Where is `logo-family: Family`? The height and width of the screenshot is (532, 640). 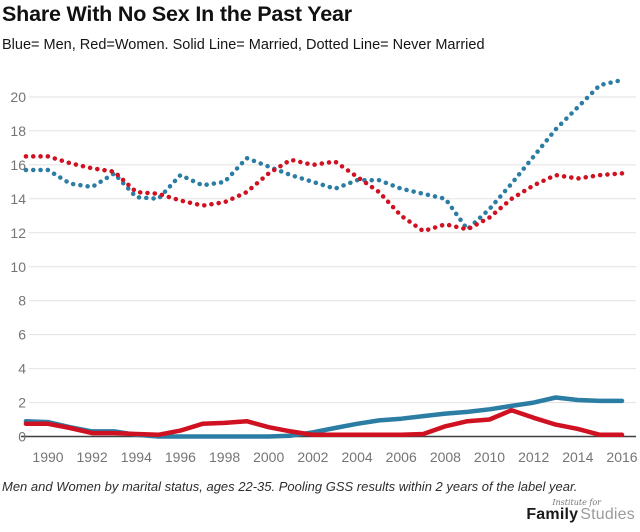 logo-family: Family is located at coordinates (552, 515).